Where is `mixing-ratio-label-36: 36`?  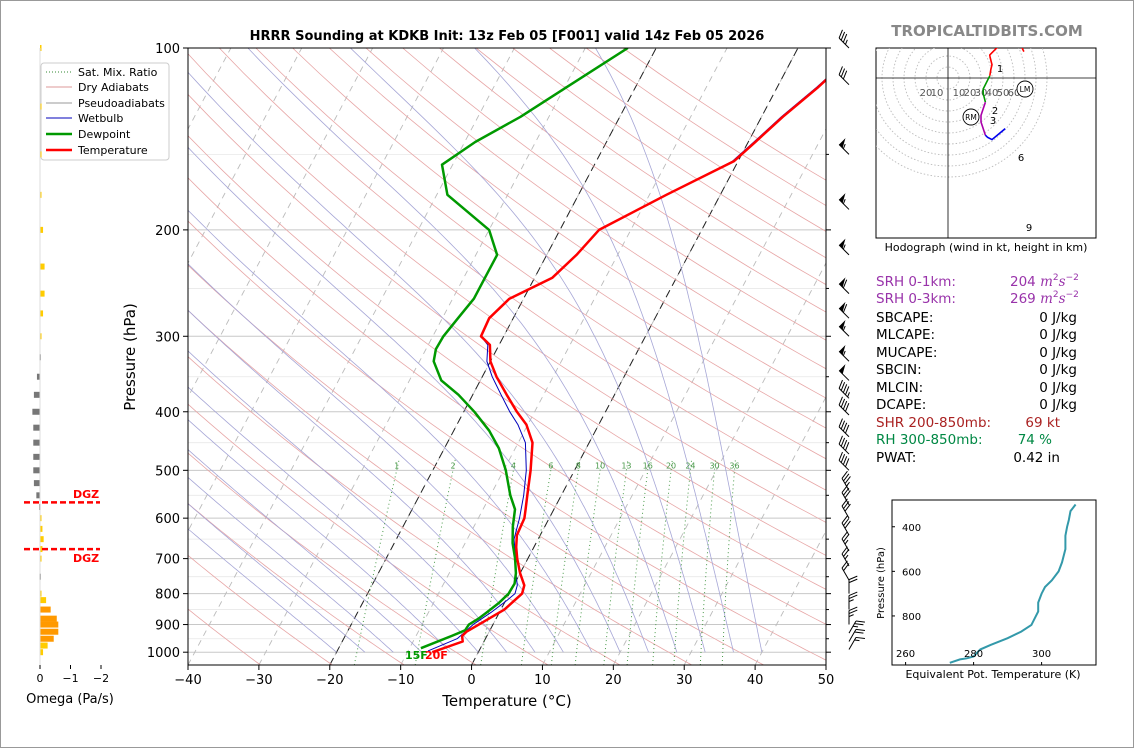
mixing-ratio-label-36: 36 is located at coordinates (734, 465).